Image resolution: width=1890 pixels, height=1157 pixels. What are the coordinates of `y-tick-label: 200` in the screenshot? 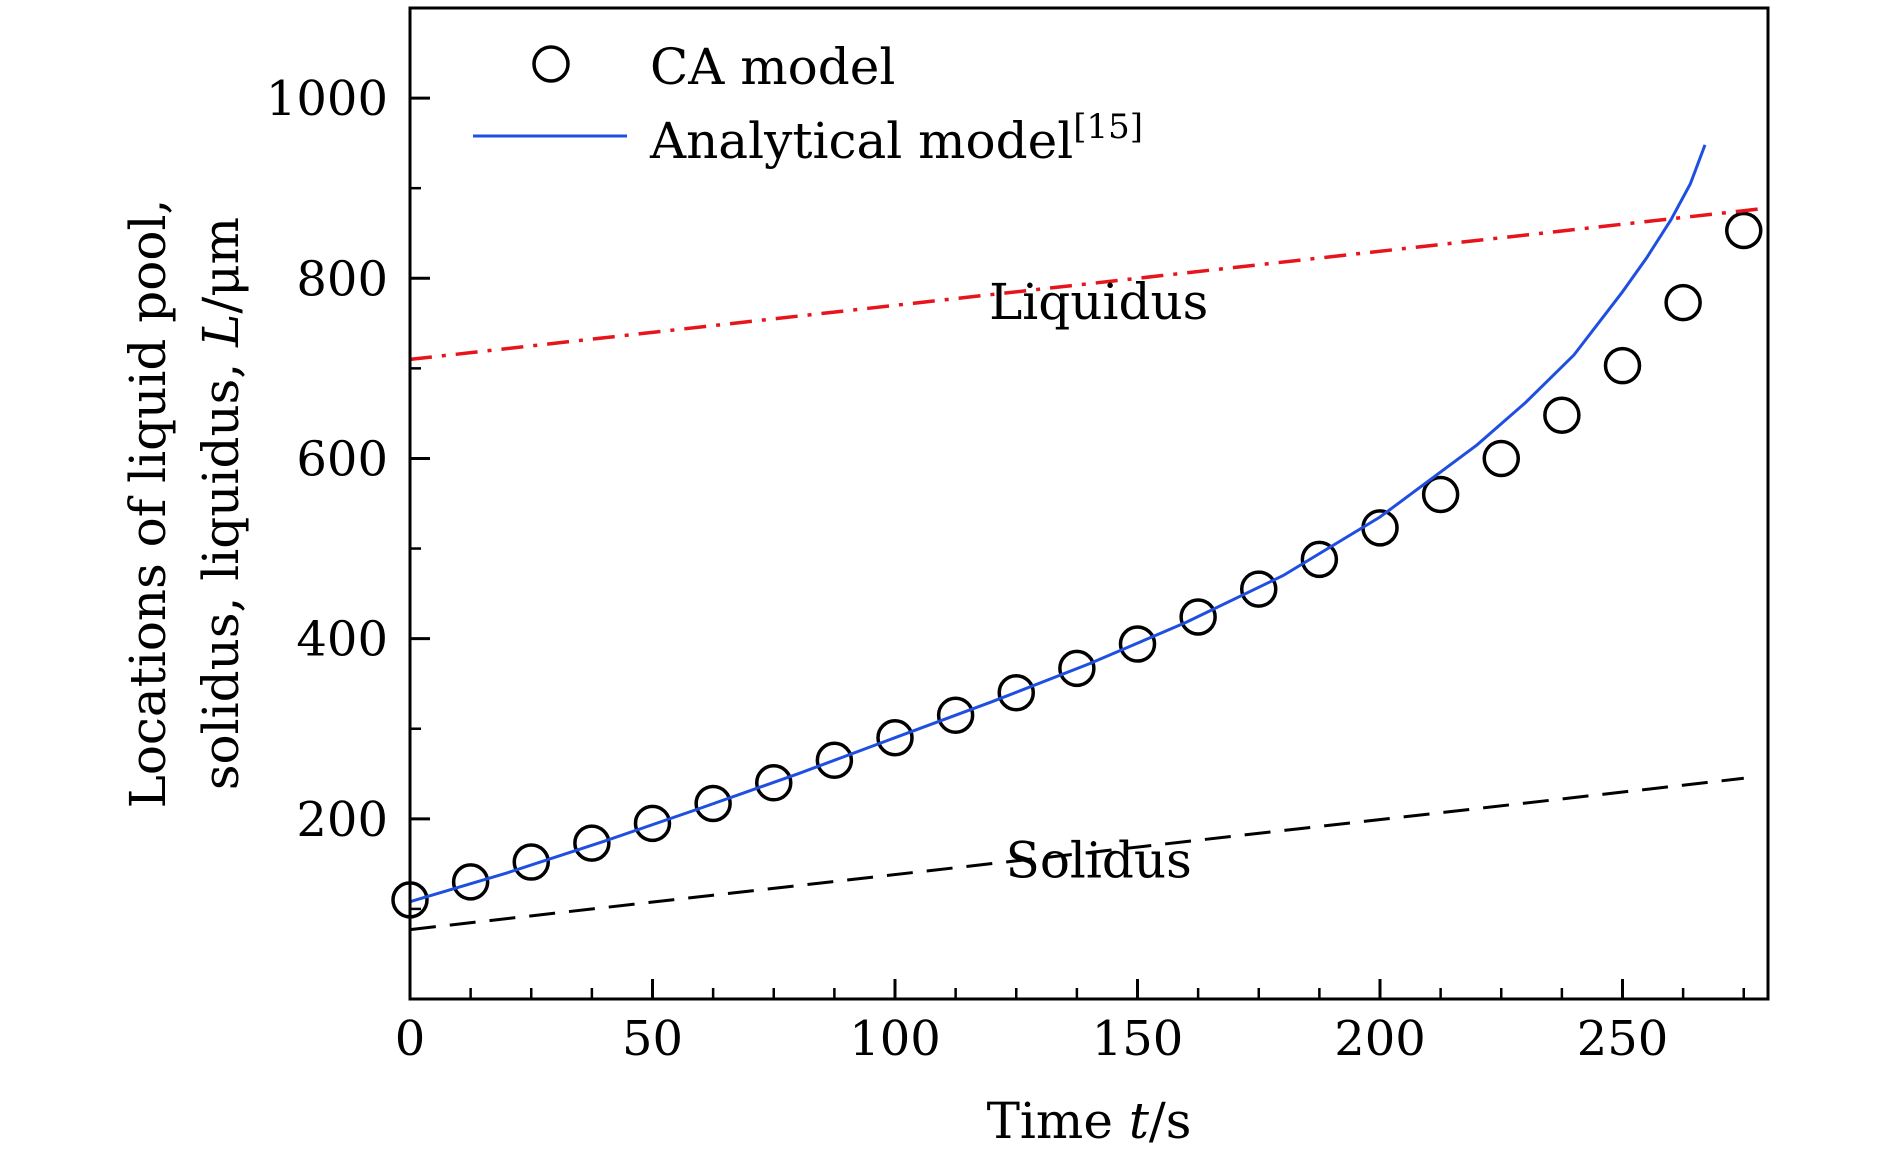 It's located at (342, 820).